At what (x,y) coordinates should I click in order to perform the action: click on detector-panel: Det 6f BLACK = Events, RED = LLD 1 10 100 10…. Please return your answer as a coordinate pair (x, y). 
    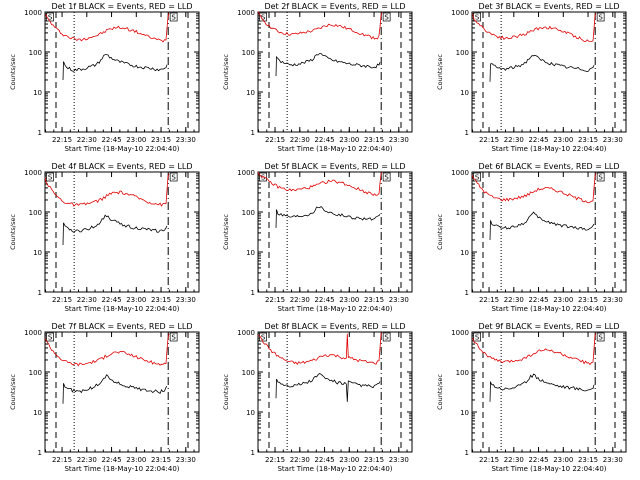
    Looking at the image, I should click on (531, 237).